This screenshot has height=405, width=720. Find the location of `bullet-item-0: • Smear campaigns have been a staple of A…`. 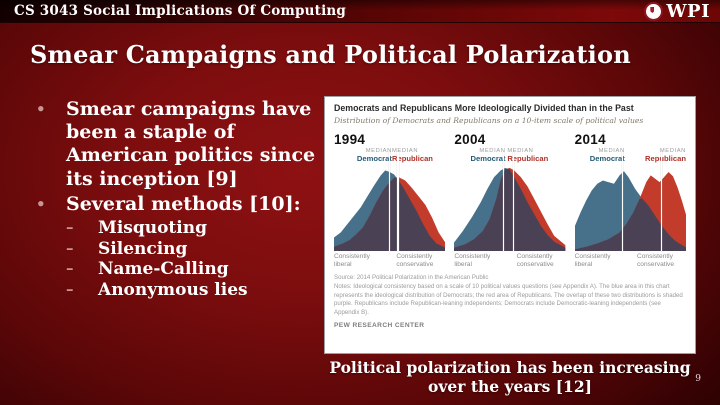

bullet-item-0: • Smear campaigns have been a staple of A… is located at coordinates (182, 144).